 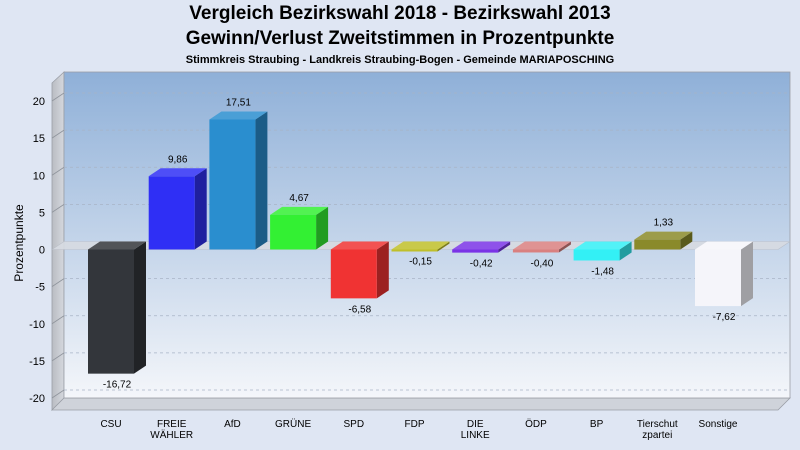 I want to click on data-label: -0,40, so click(x=542, y=263).